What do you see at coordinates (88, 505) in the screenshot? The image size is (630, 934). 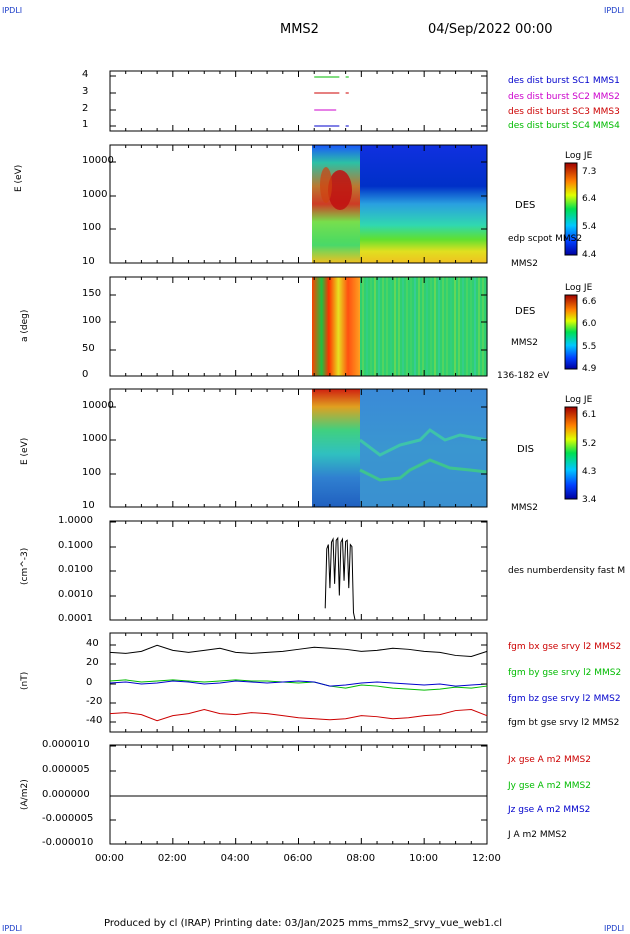 I see `ytick-label: 10` at bounding box center [88, 505].